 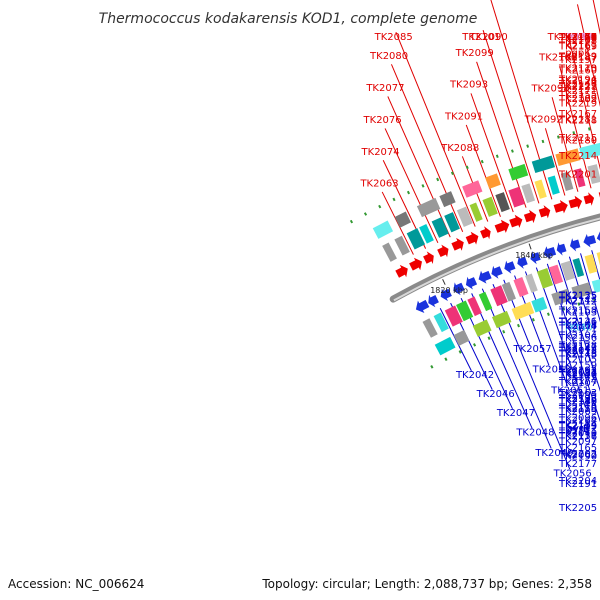 What do you see at coordinates (494, 258) in the screenshot?
I see `genome-backbone` at bounding box center [494, 258].